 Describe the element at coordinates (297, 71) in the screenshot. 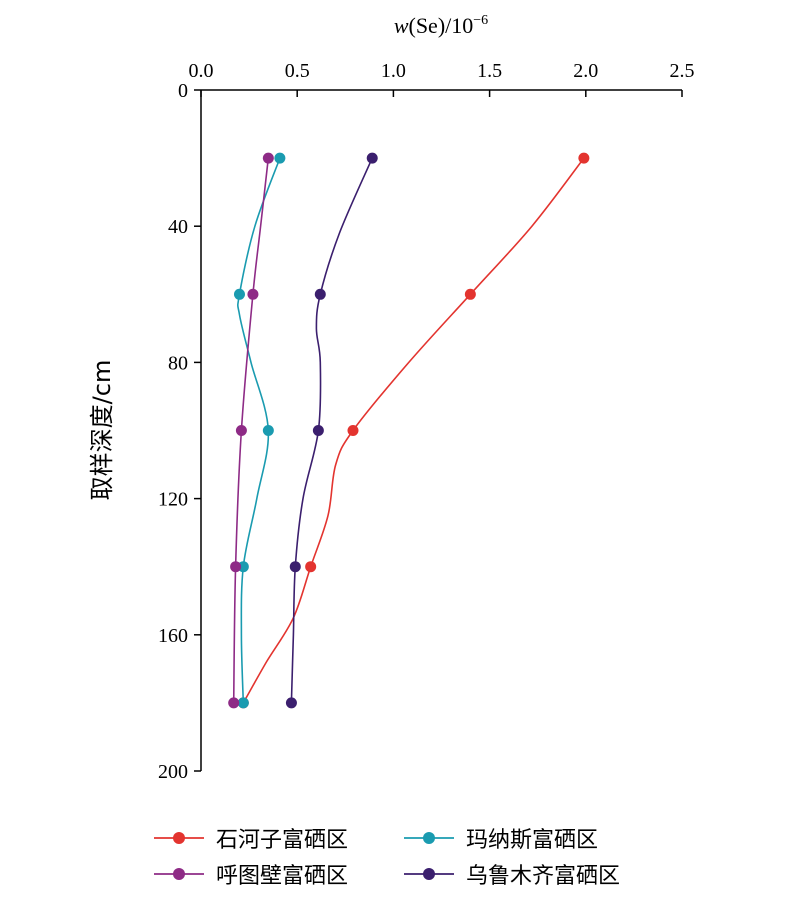

I see `x-tick-label: 0.5` at that location.